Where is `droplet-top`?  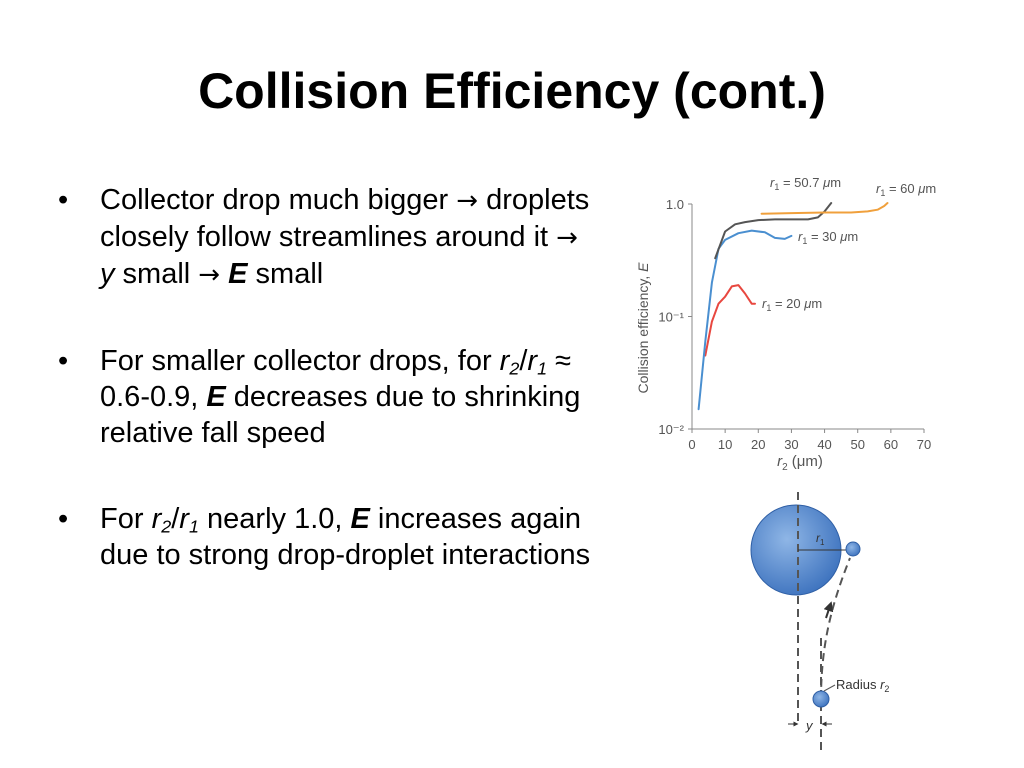
droplet-top is located at coordinates (853, 549).